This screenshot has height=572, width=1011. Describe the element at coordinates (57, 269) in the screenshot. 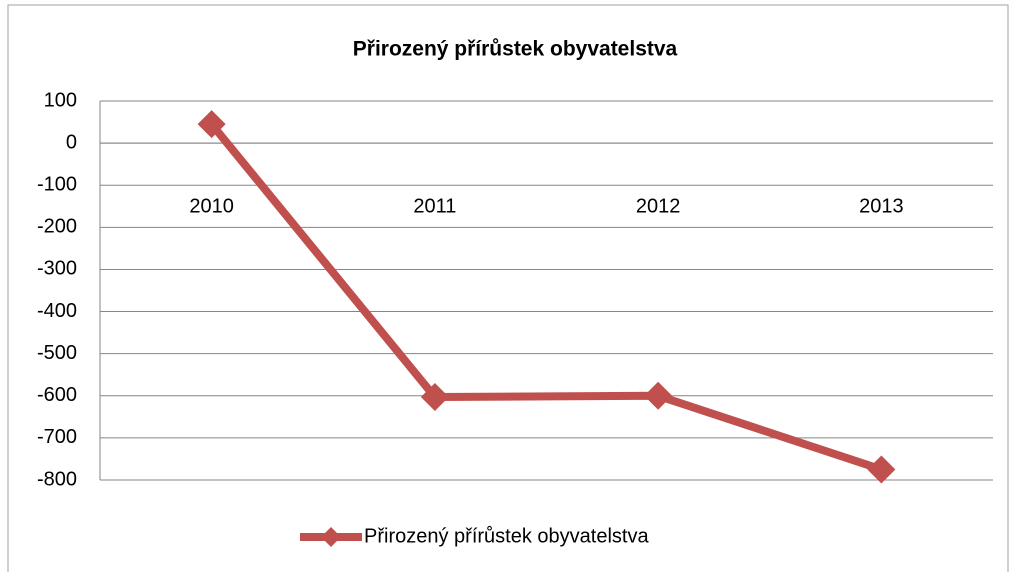

I see `y-tick-label: -300` at that location.